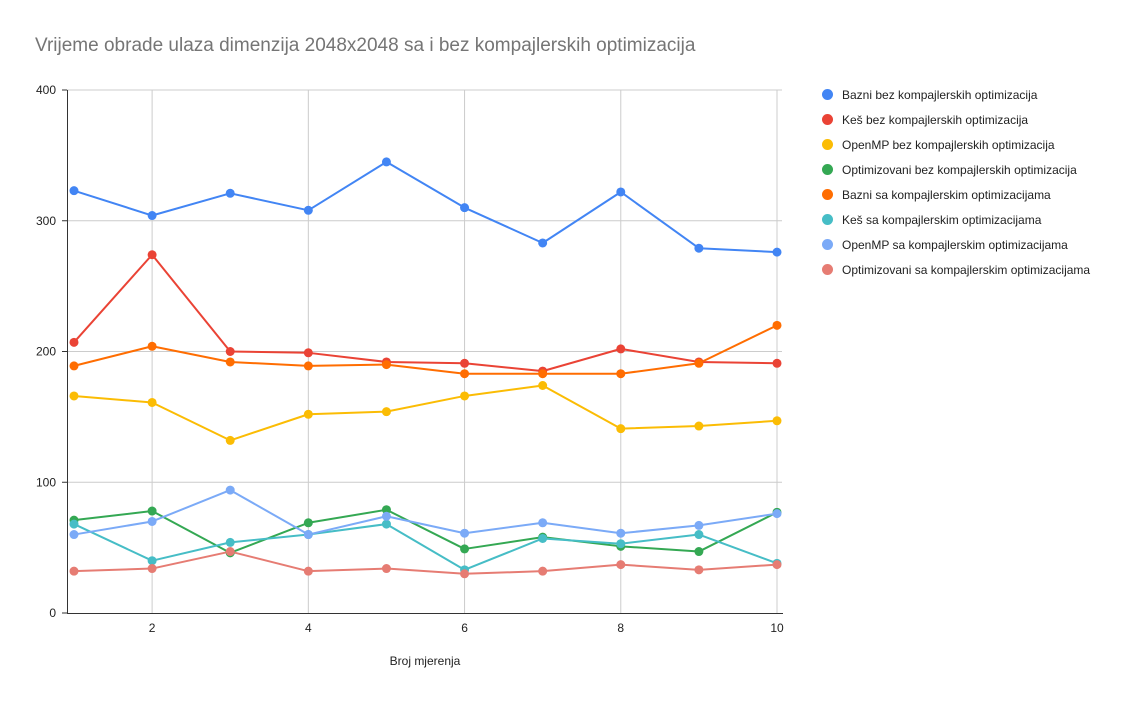  I want to click on legend-item: Bazni sa kompajlerskim optimizacijama, so click(977, 194).